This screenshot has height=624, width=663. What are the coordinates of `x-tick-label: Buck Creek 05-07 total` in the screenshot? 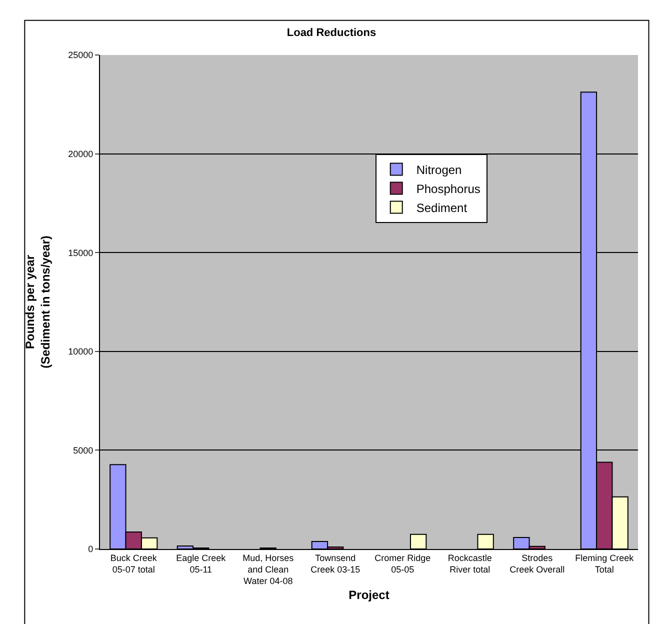 It's located at (134, 563).